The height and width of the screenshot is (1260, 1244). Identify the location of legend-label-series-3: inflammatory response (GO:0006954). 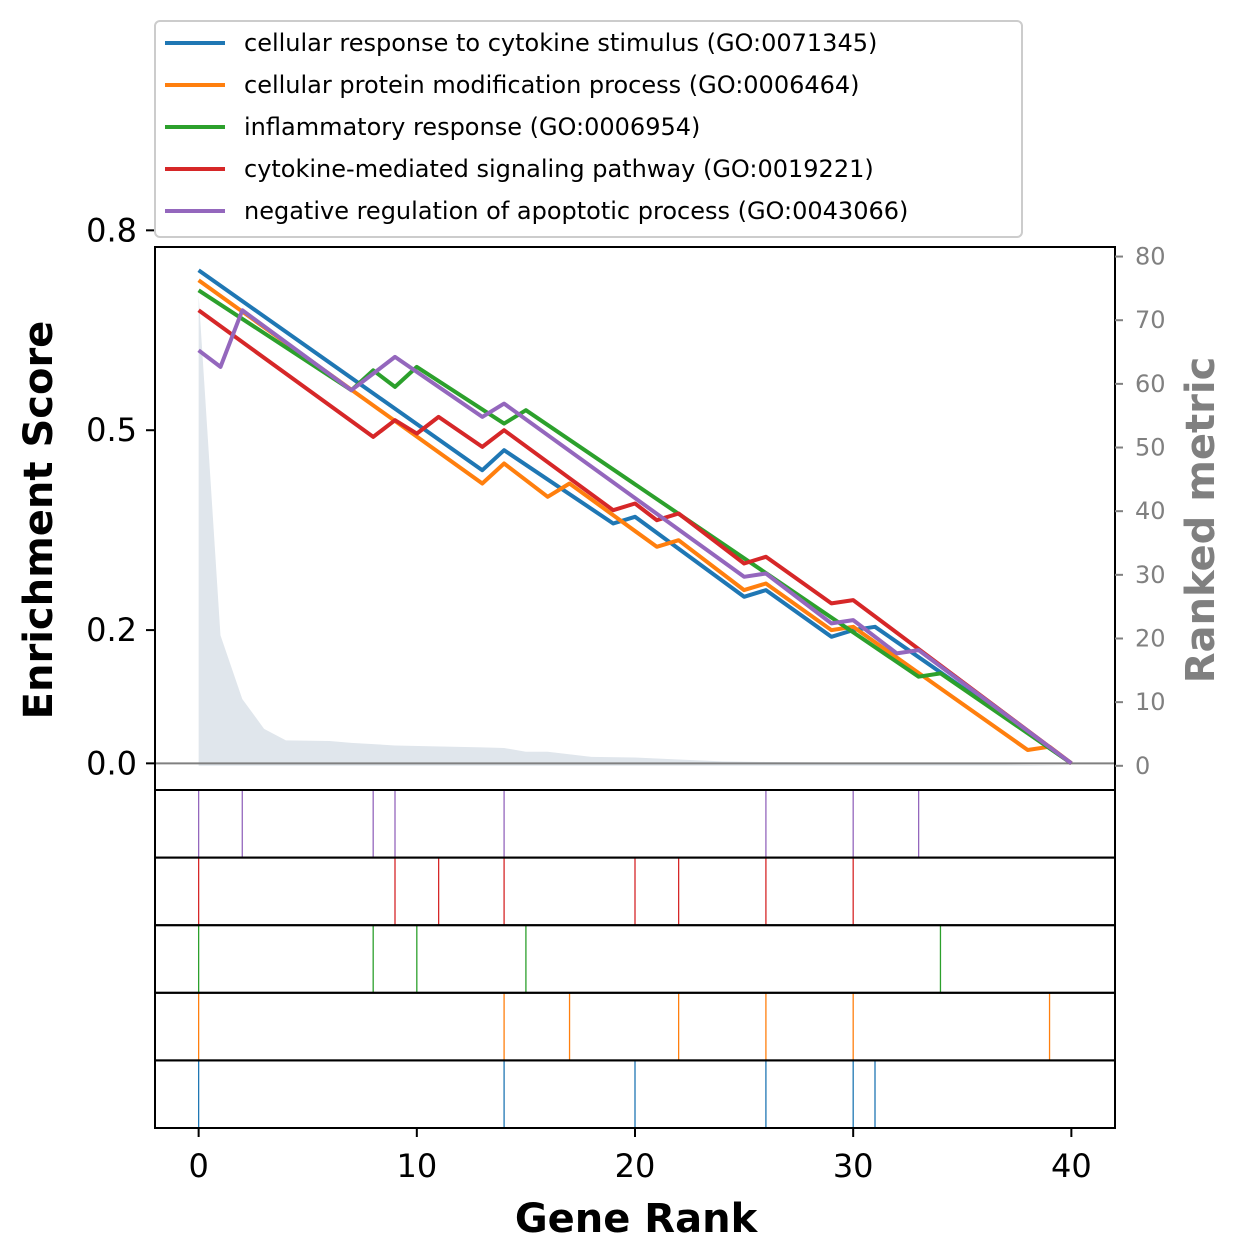
(472, 127).